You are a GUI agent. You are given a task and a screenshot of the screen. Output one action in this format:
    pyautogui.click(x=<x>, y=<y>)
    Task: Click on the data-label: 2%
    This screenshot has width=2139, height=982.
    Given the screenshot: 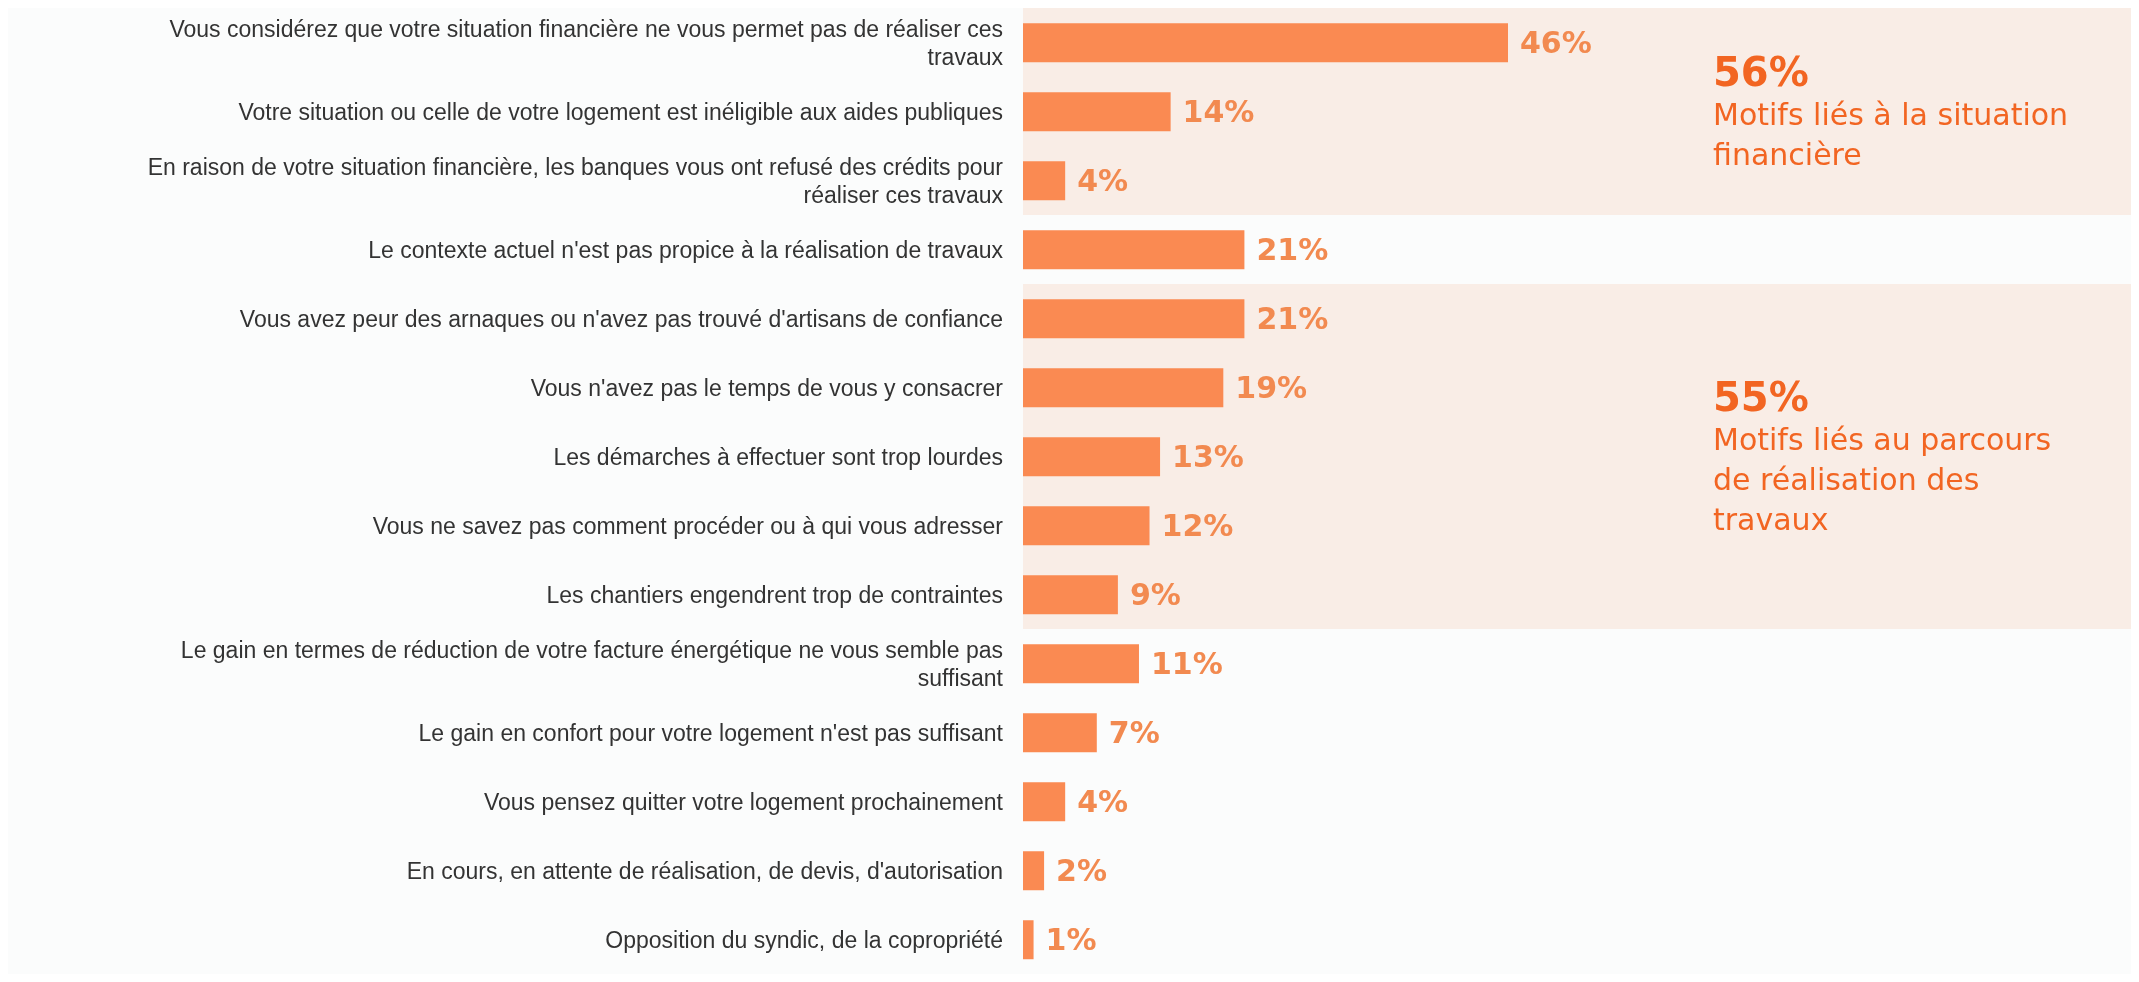 What is the action you would take?
    pyautogui.click(x=1082, y=871)
    